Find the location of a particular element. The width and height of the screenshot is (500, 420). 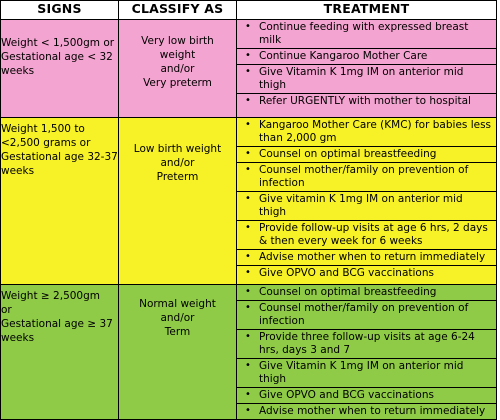

signs-line: Weight 1,500 to is located at coordinates (43, 129).